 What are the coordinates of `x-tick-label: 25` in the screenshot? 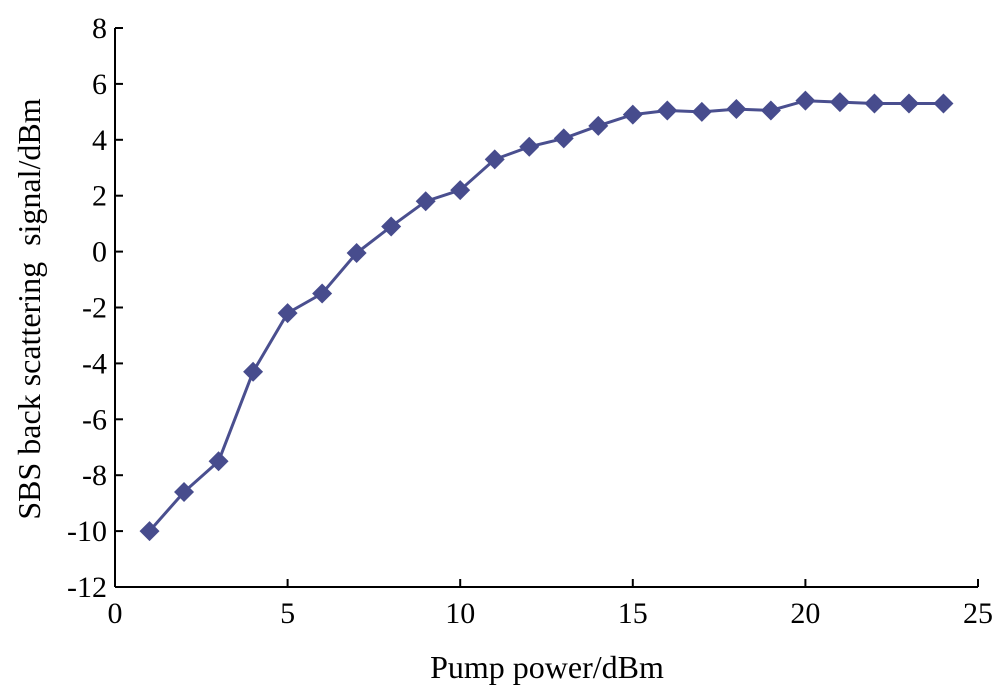 It's located at (978, 613).